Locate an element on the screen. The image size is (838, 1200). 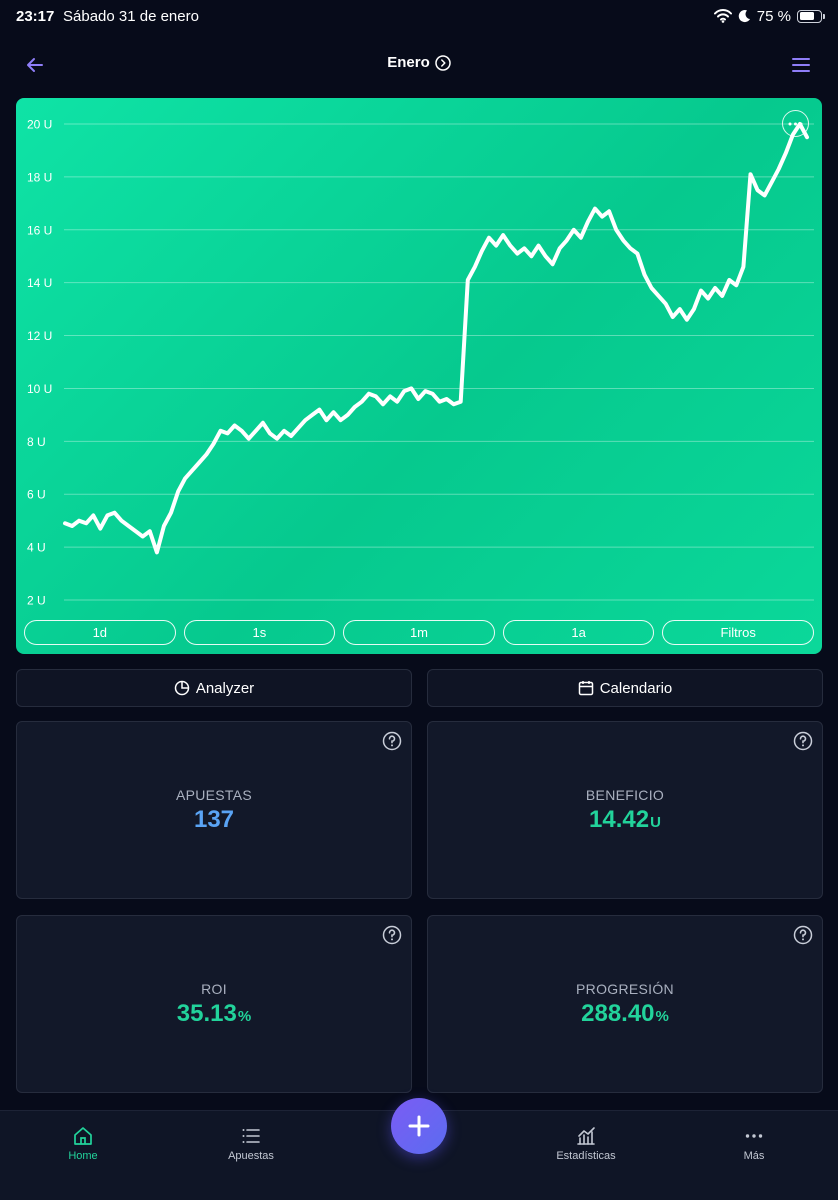
stat-label: PROGRESIÓN is located at coordinates (625, 989).